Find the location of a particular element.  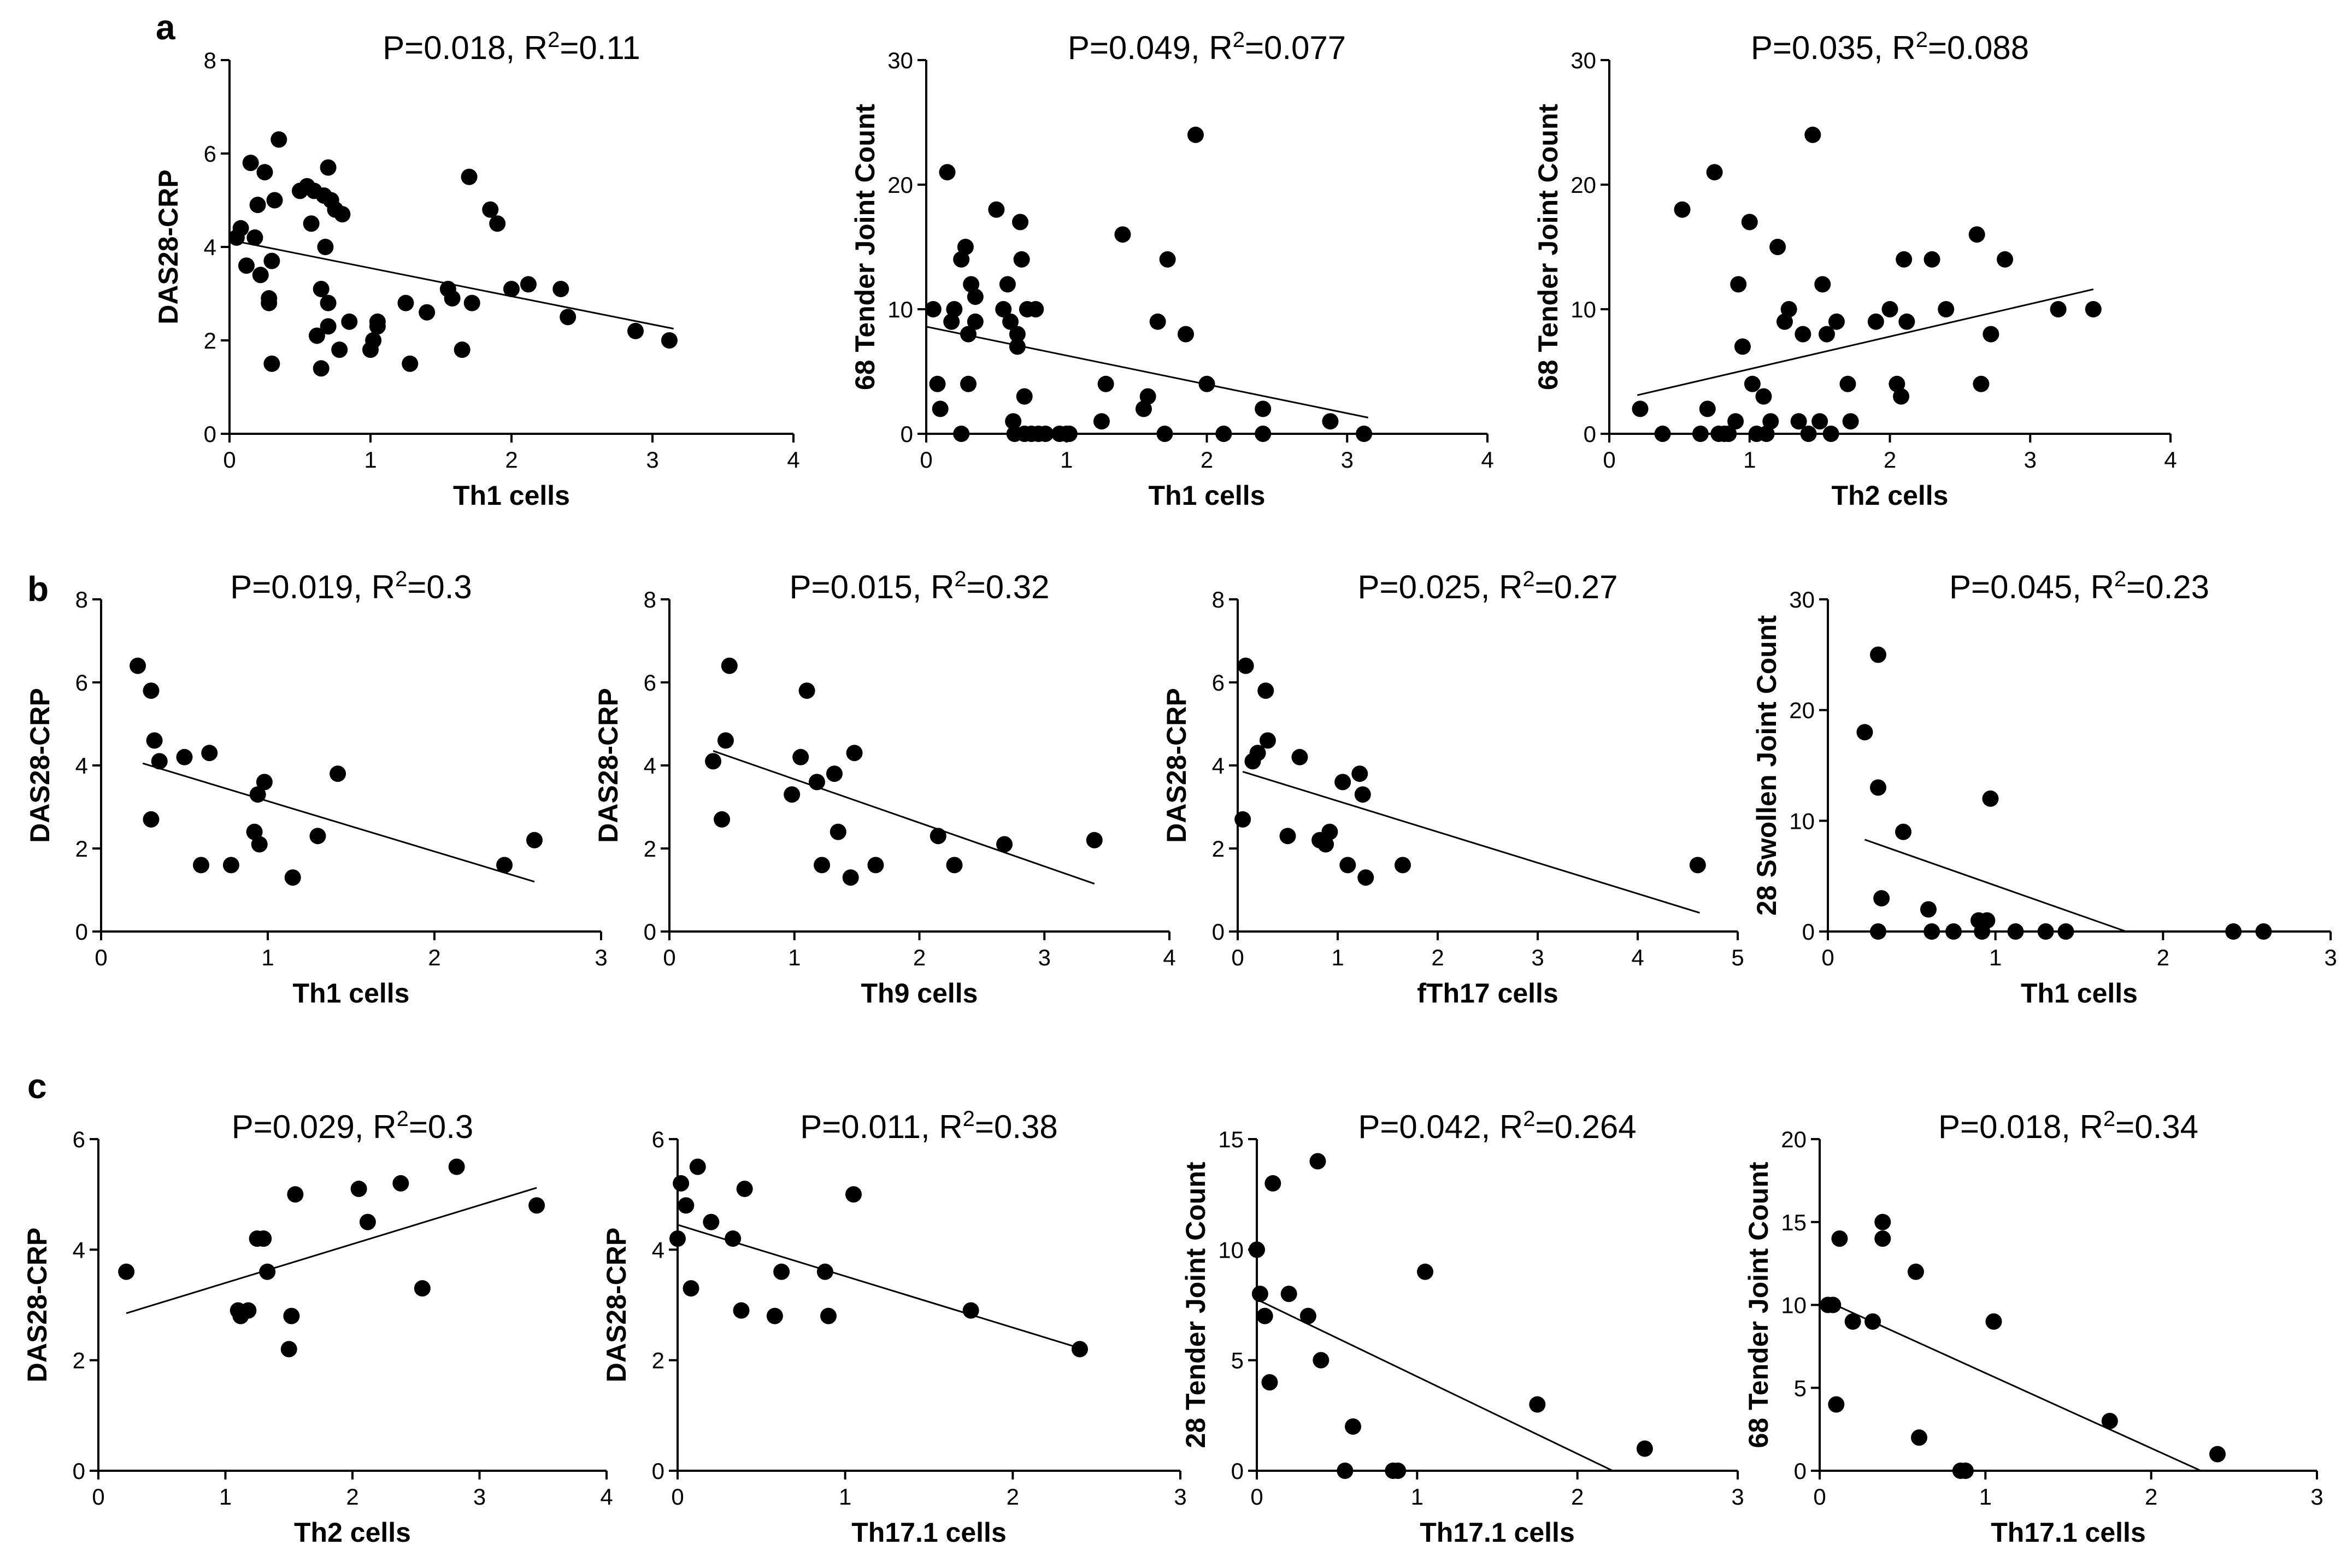

y-tick-label: 8 is located at coordinates (1219, 599).